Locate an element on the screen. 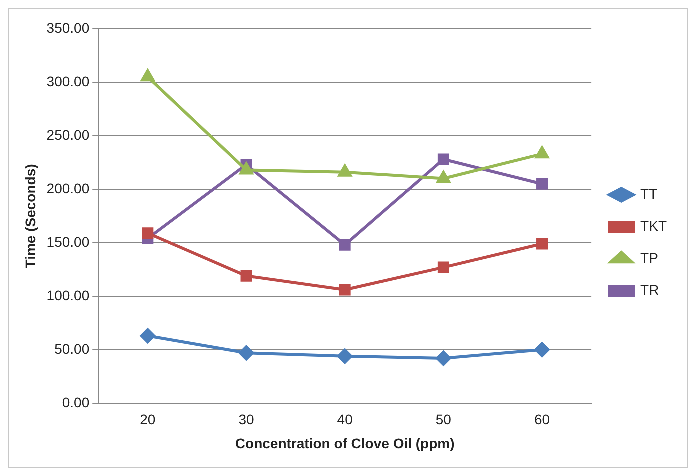 This screenshot has height=471, width=694. x-tick-label: 40 is located at coordinates (345, 420).